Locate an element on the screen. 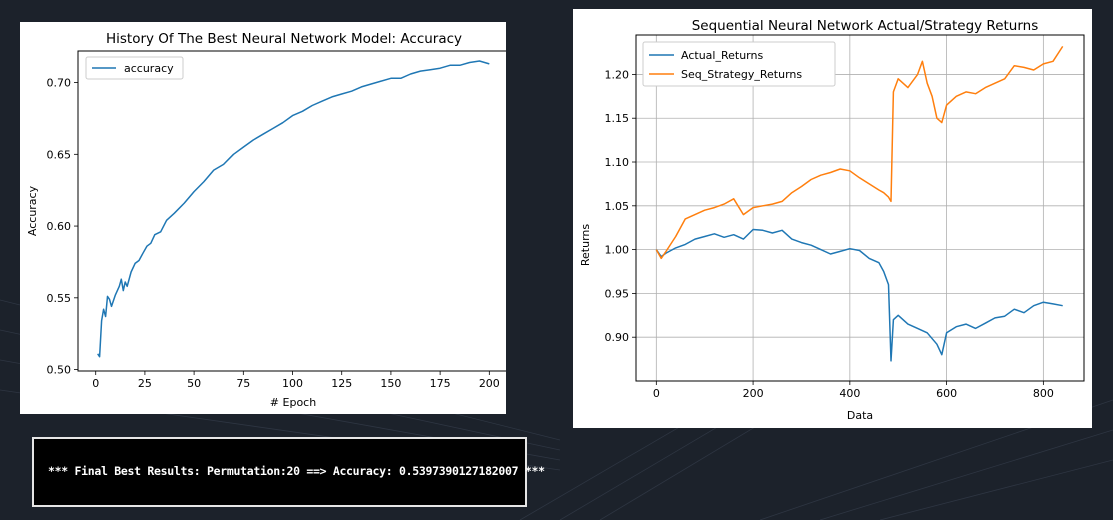  x-tick-label: 600 is located at coordinates (946, 393).